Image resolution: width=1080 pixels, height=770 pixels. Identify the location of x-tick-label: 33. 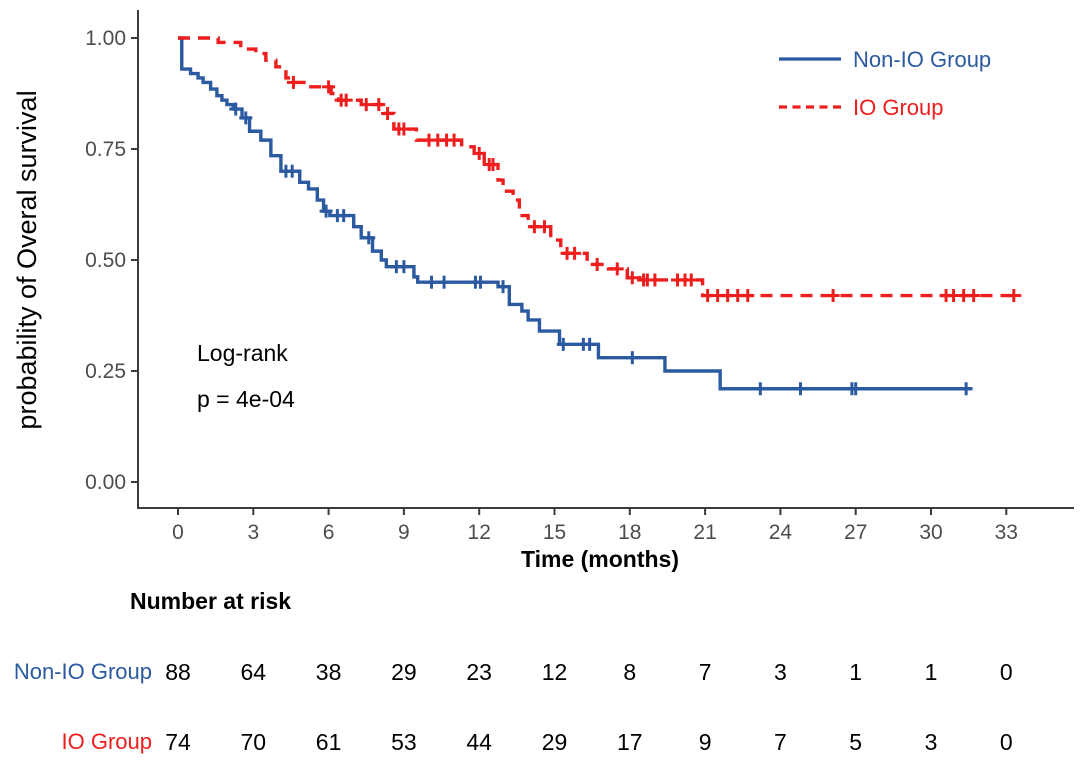
(1006, 532).